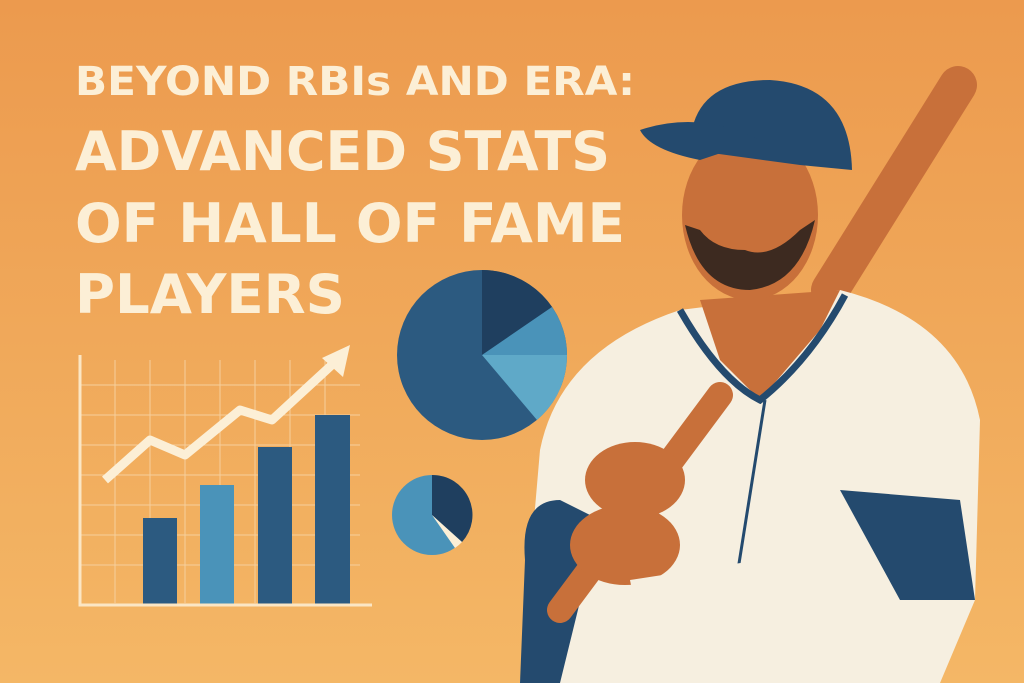 This screenshot has width=1024, height=683. Describe the element at coordinates (355, 82) in the screenshot. I see `title-line: BEYOND RBIs AND ERA:` at that location.